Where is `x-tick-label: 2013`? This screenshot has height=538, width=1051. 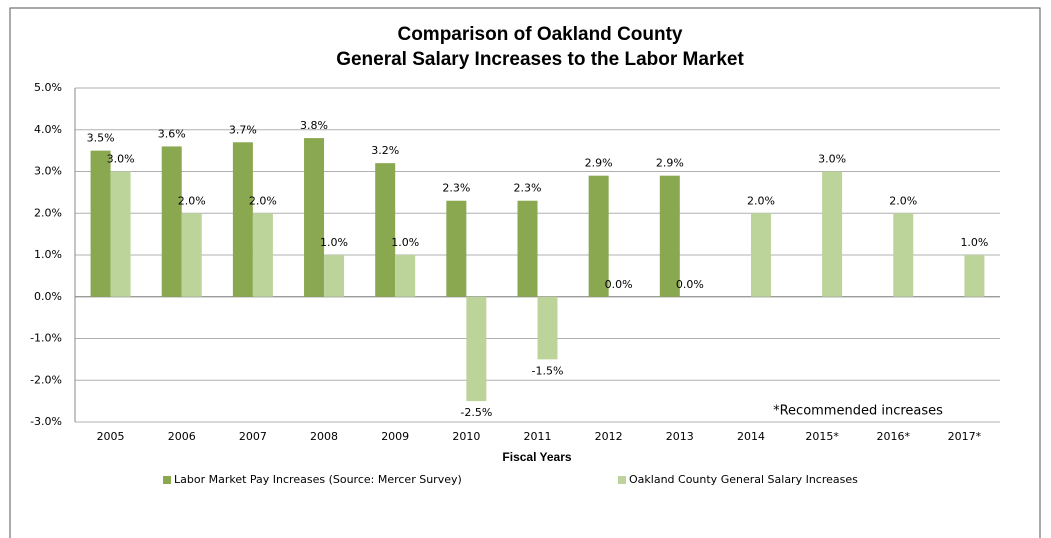
x-tick-label: 2013 is located at coordinates (680, 436).